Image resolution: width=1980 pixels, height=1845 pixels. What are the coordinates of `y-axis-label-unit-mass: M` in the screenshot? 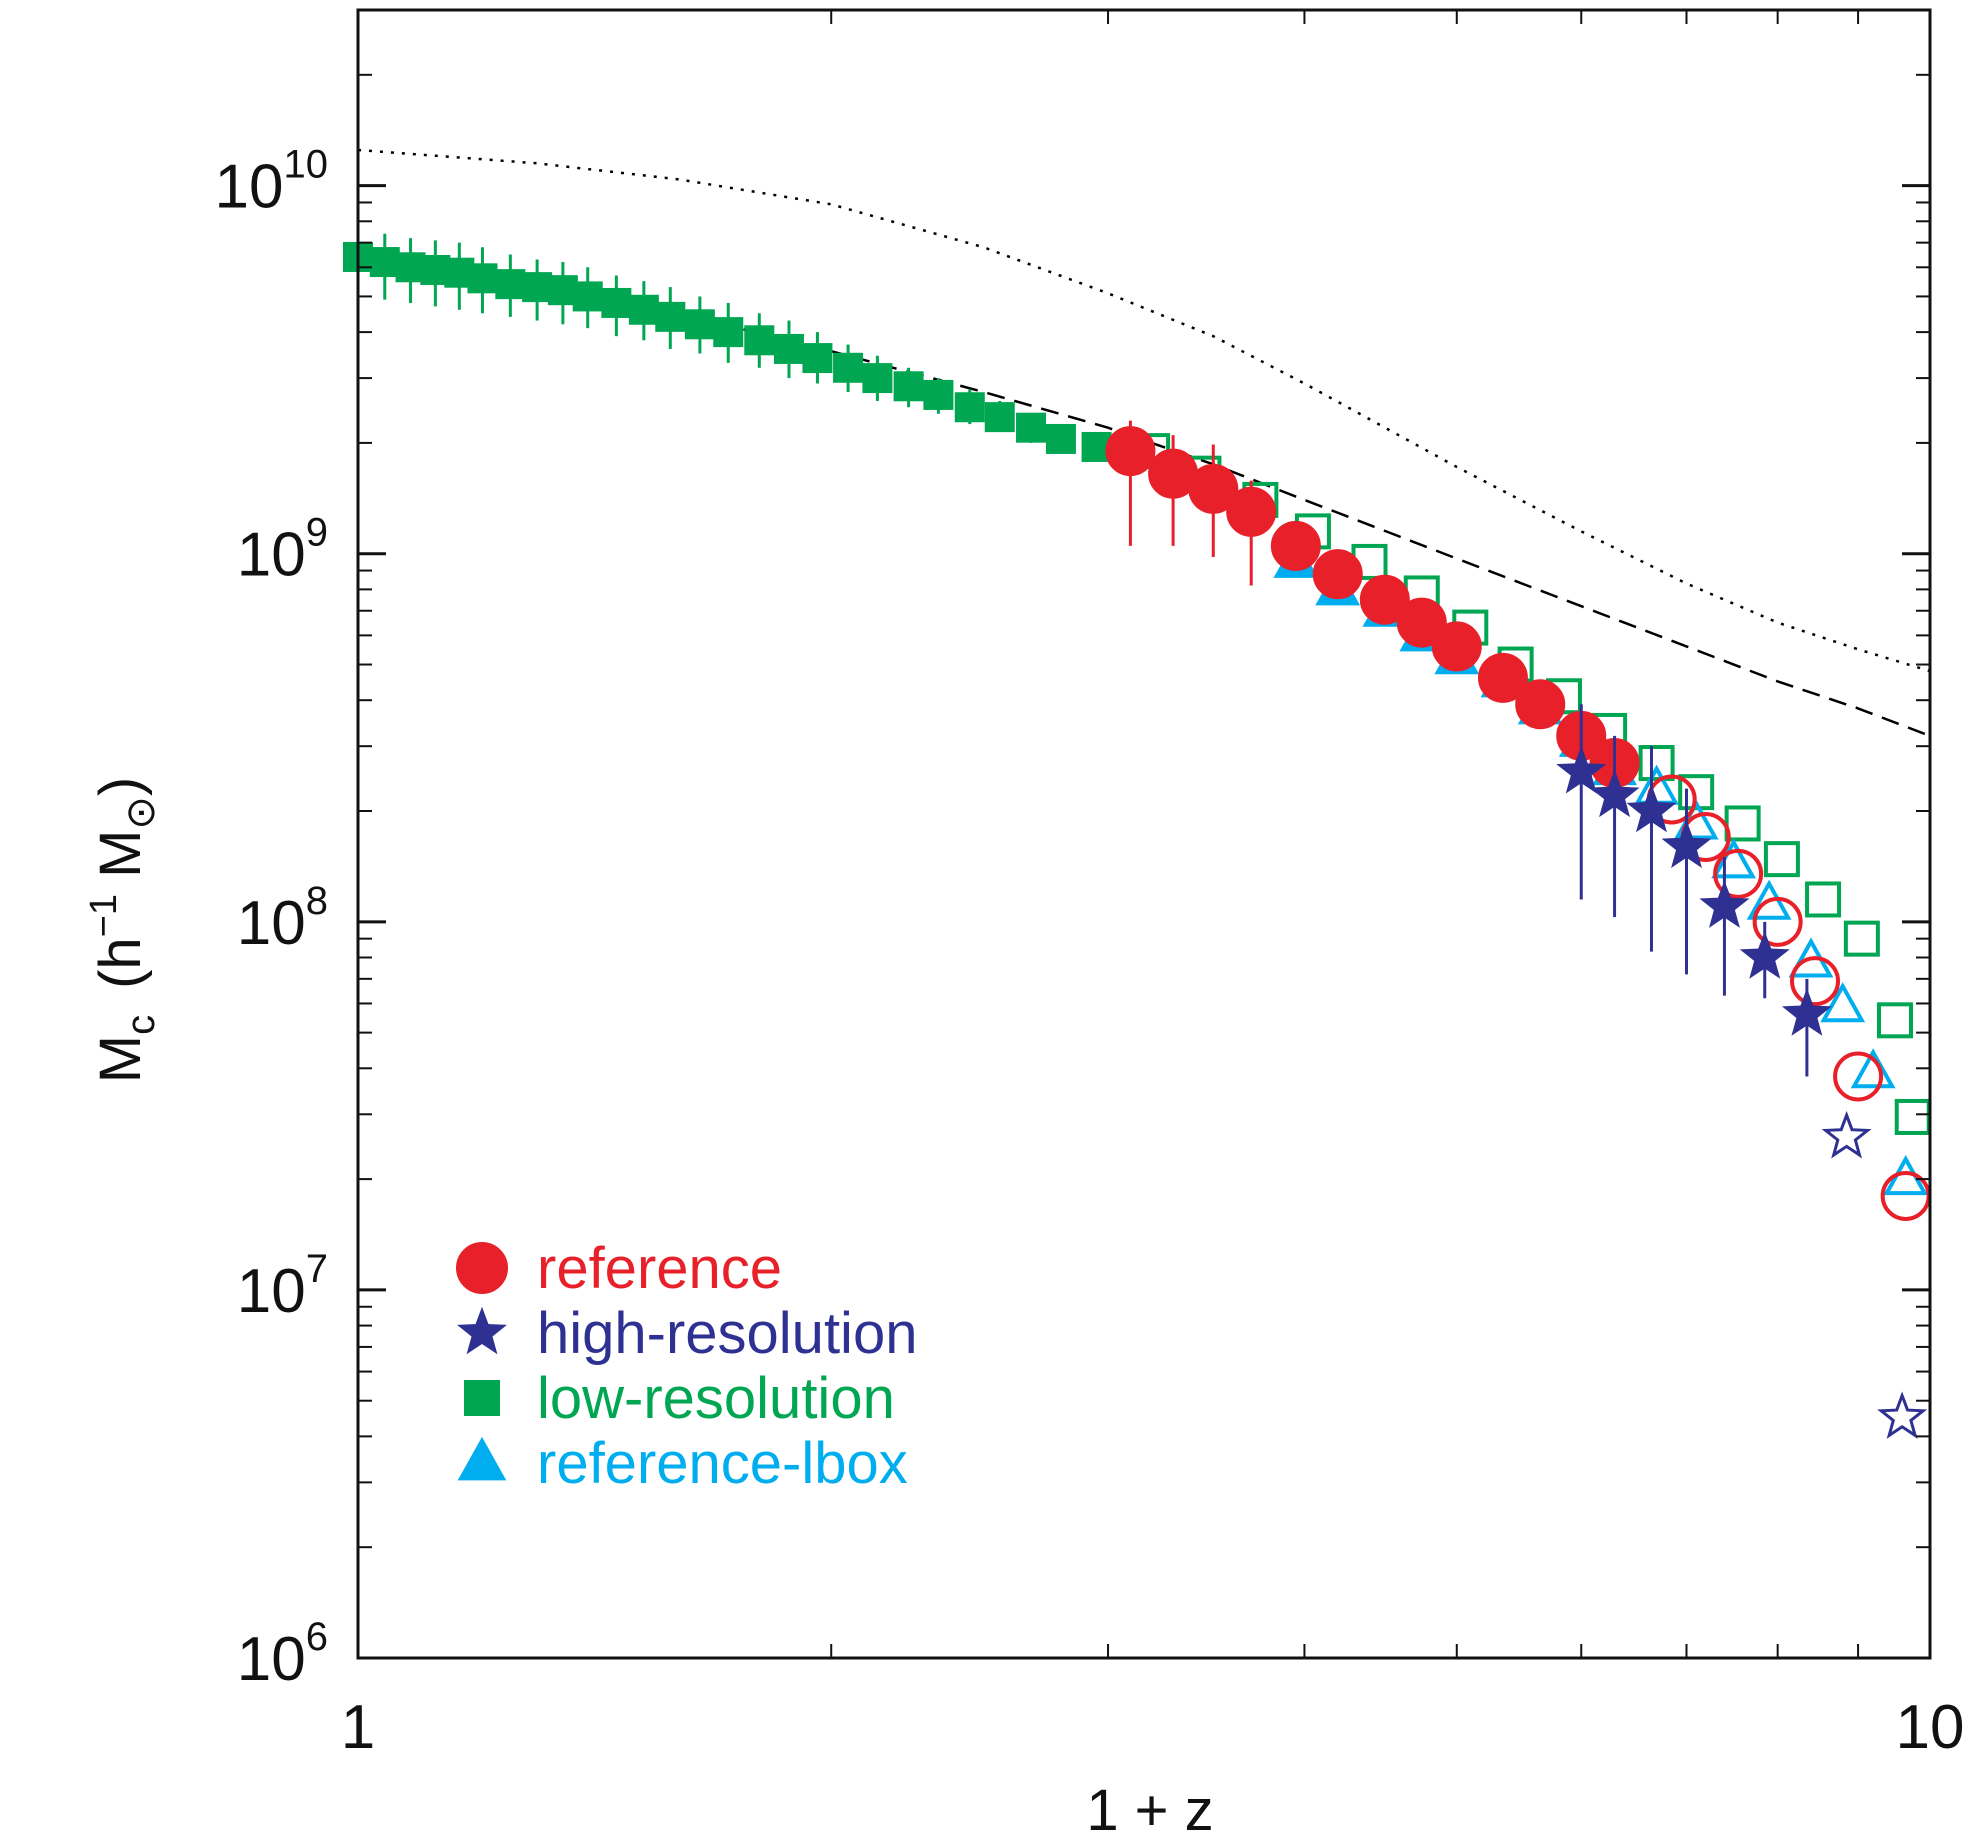 It's located at (120, 862).